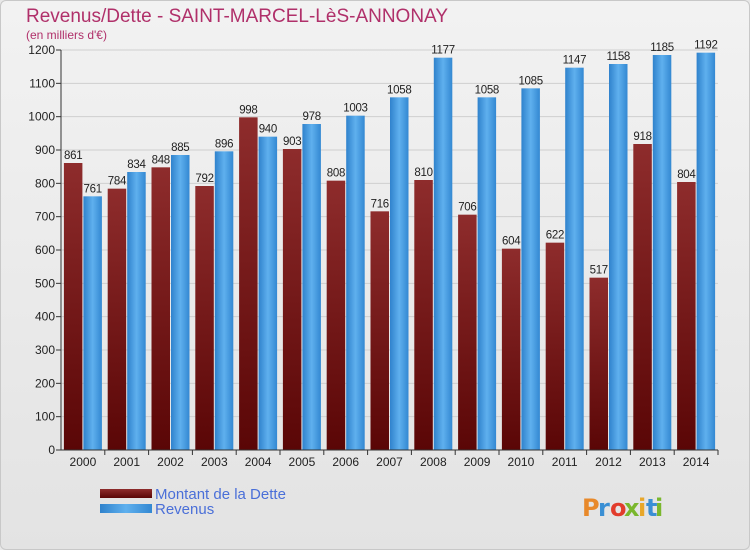 This screenshot has height=550, width=750. What do you see at coordinates (423, 173) in the screenshot?
I see `data-label-dette: 810` at bounding box center [423, 173].